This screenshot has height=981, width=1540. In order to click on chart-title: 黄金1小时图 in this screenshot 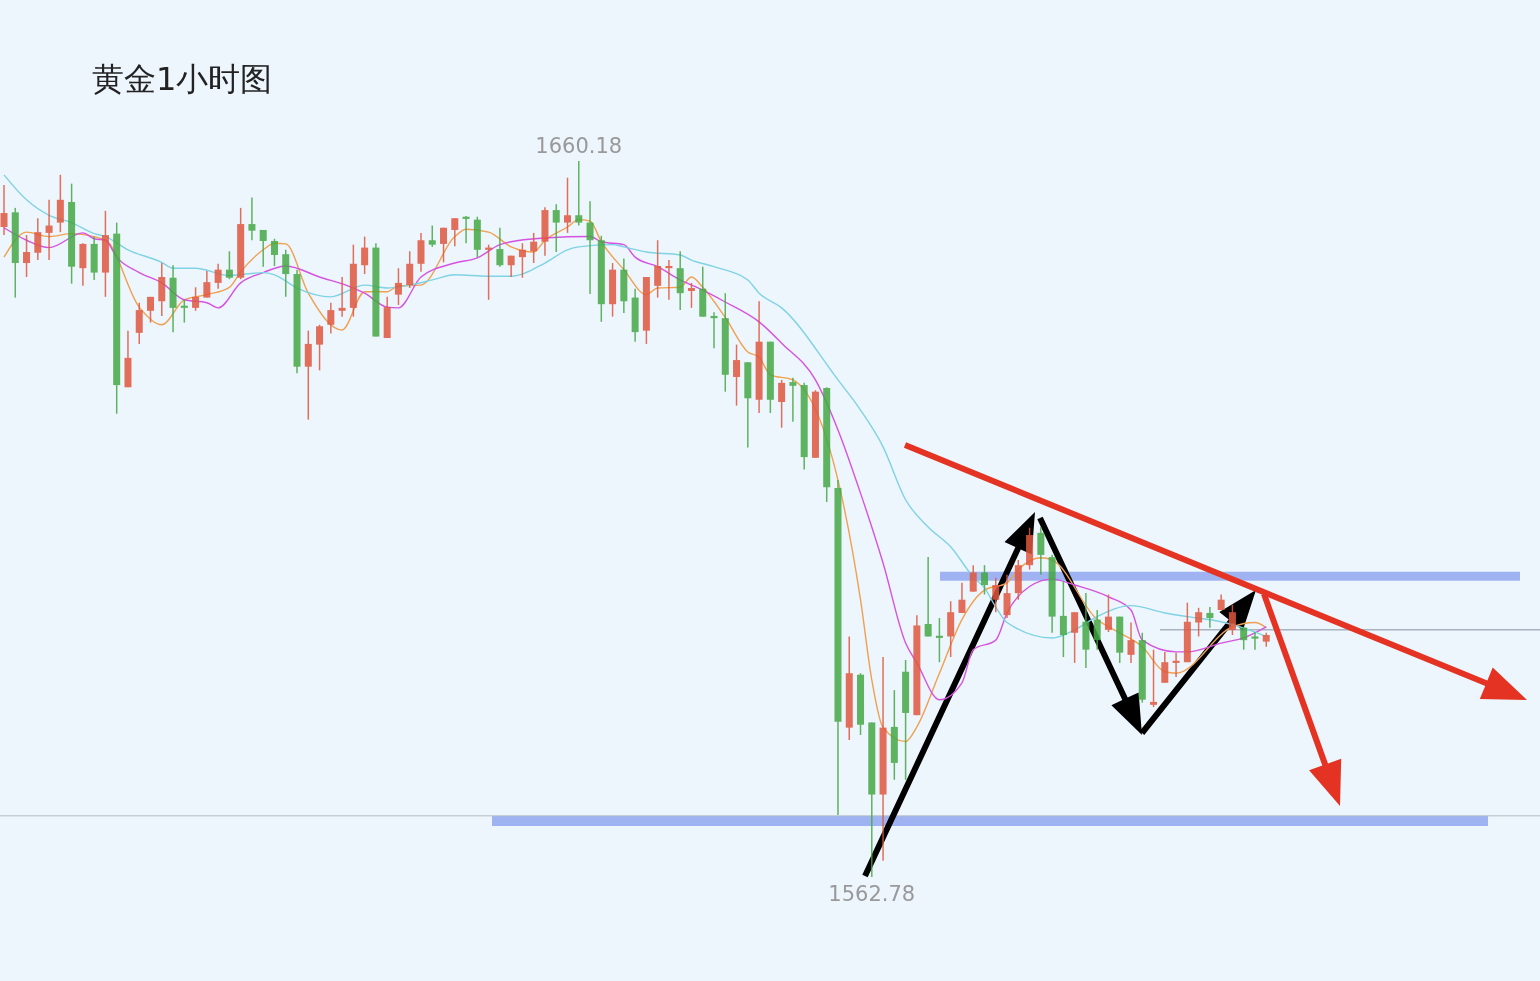, I will do `click(182, 79)`.